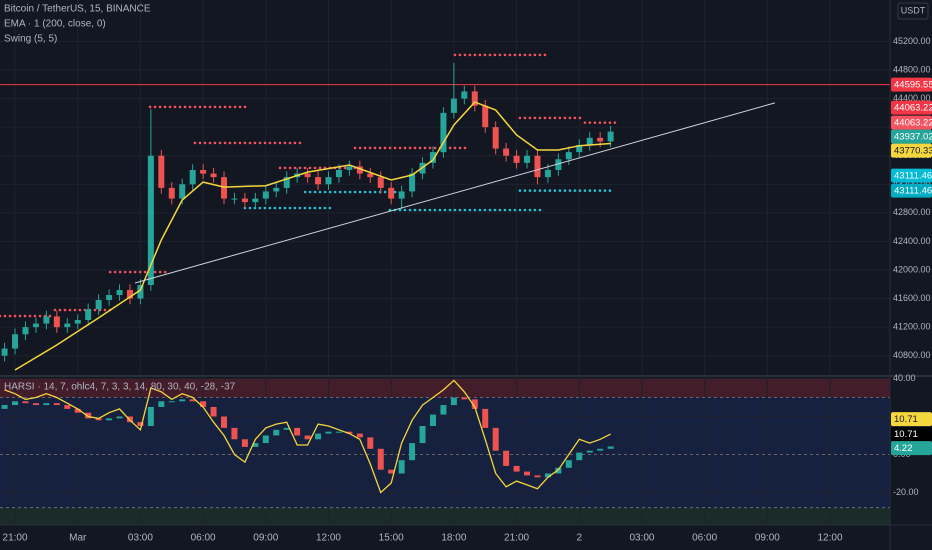 This screenshot has width=932, height=550. I want to click on zone, so click(445, 516).